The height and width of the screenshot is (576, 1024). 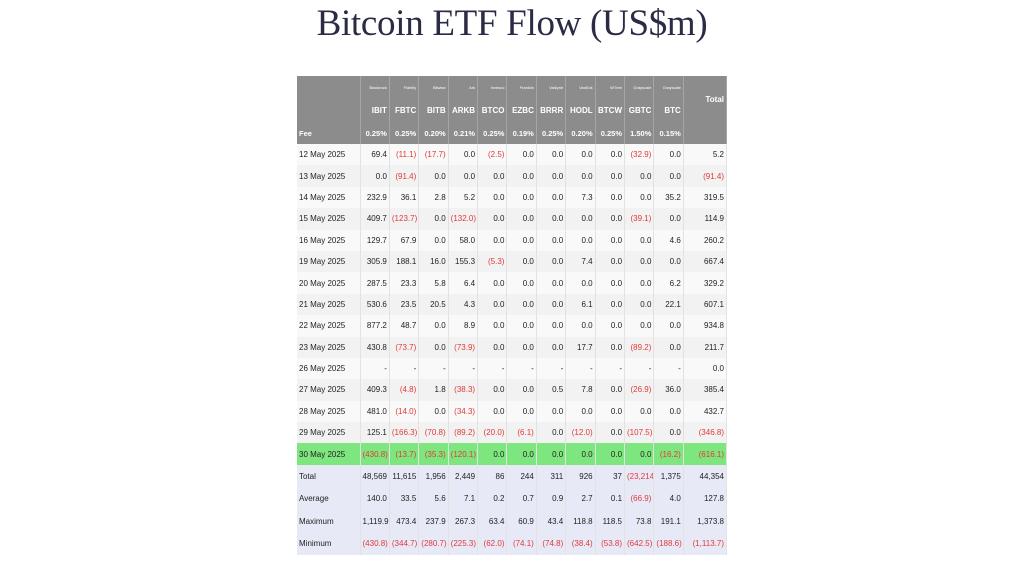 I want to click on flow-value: 409.7, so click(x=375, y=219).